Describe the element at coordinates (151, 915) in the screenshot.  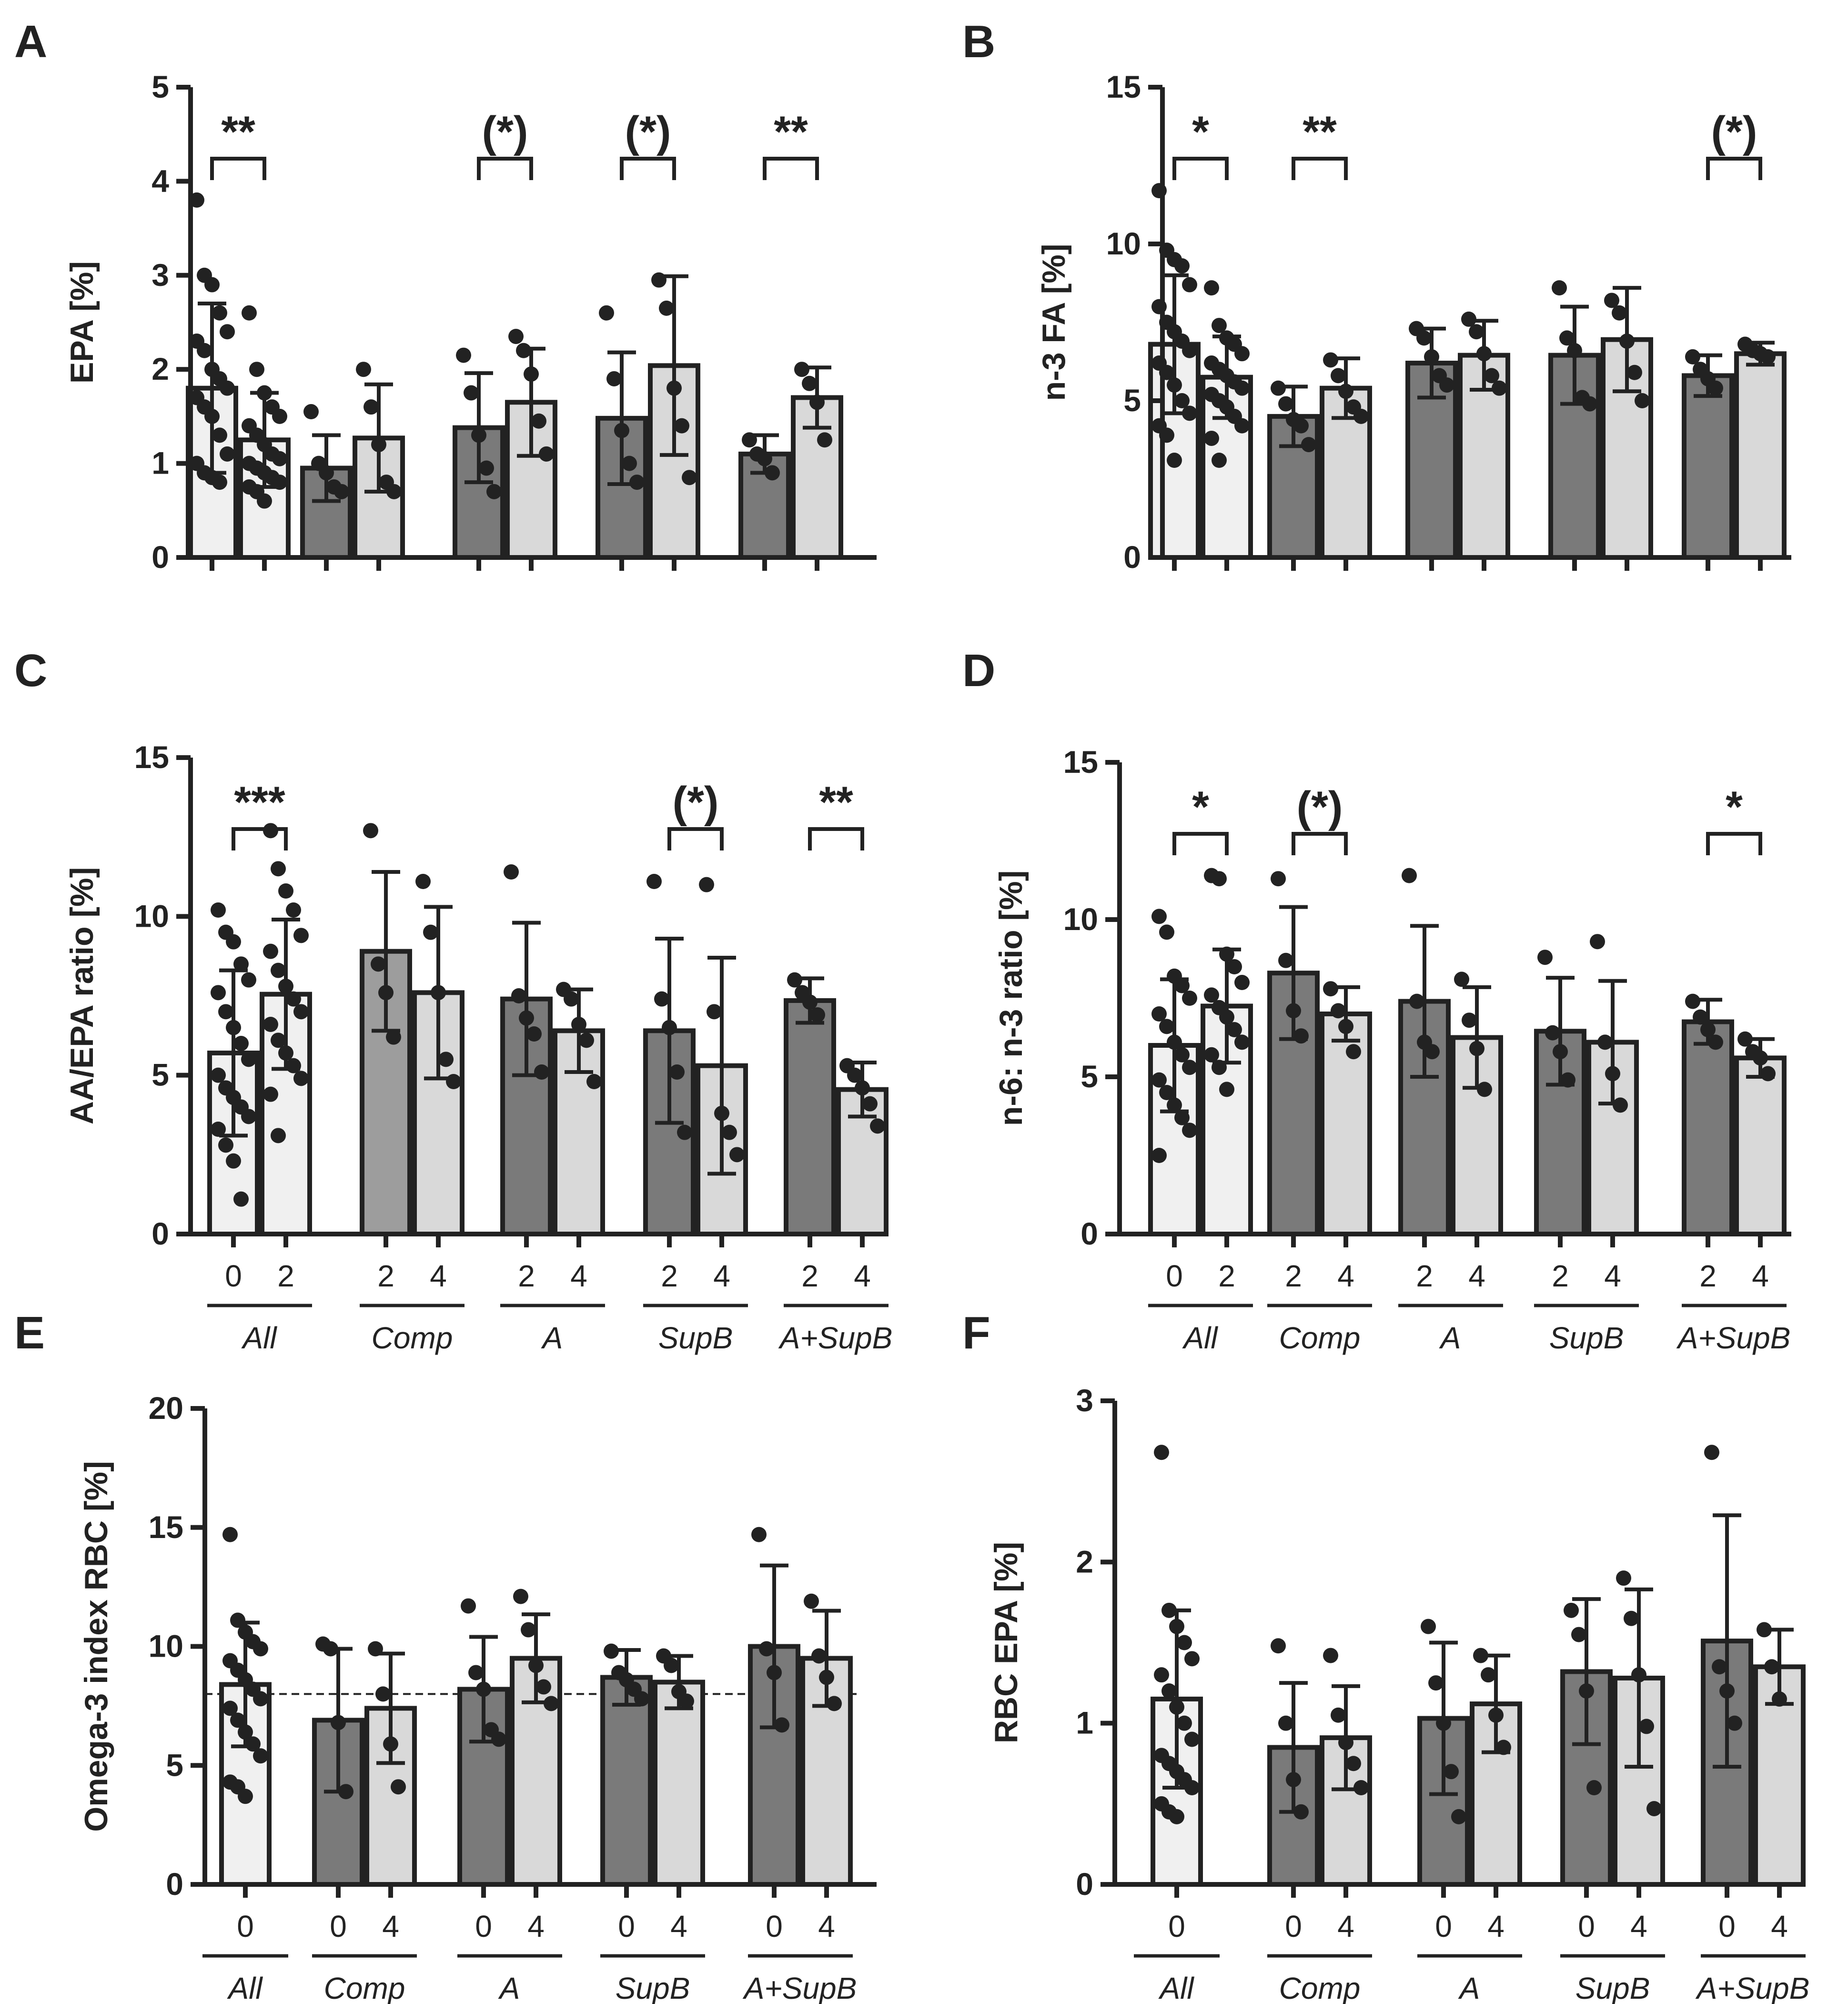
I see `y-tick-label: 10` at that location.